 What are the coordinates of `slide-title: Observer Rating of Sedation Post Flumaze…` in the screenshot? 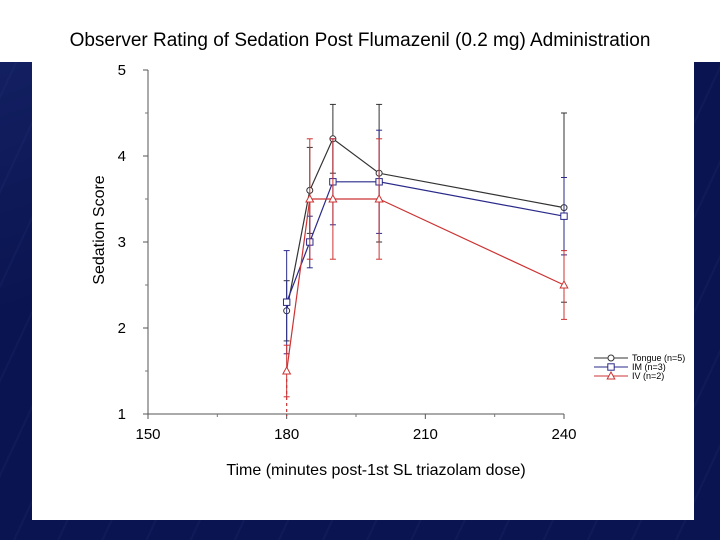 It's located at (360, 40).